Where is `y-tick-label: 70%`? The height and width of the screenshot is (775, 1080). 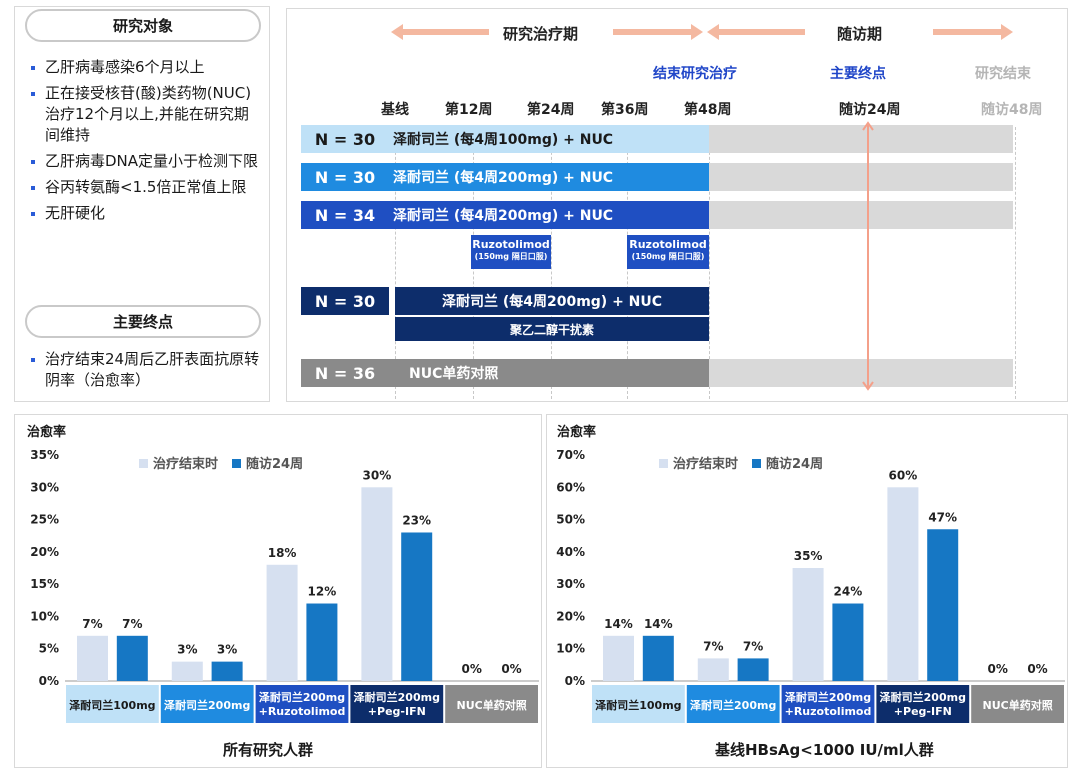
y-tick-label: 70% is located at coordinates (570, 455).